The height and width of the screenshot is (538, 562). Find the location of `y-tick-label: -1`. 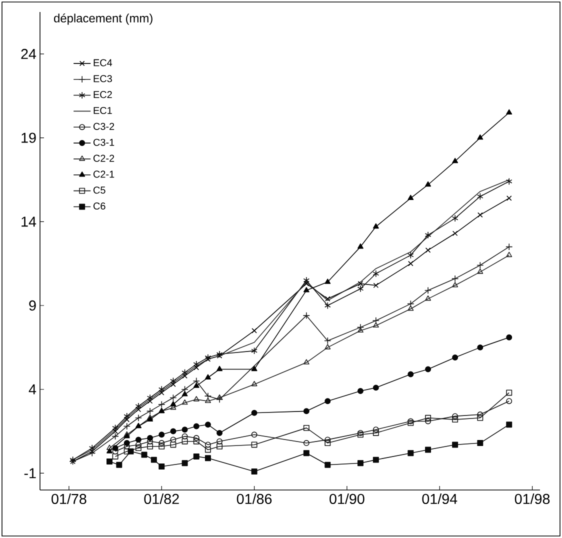

y-tick-label: -1 is located at coordinates (30, 473).